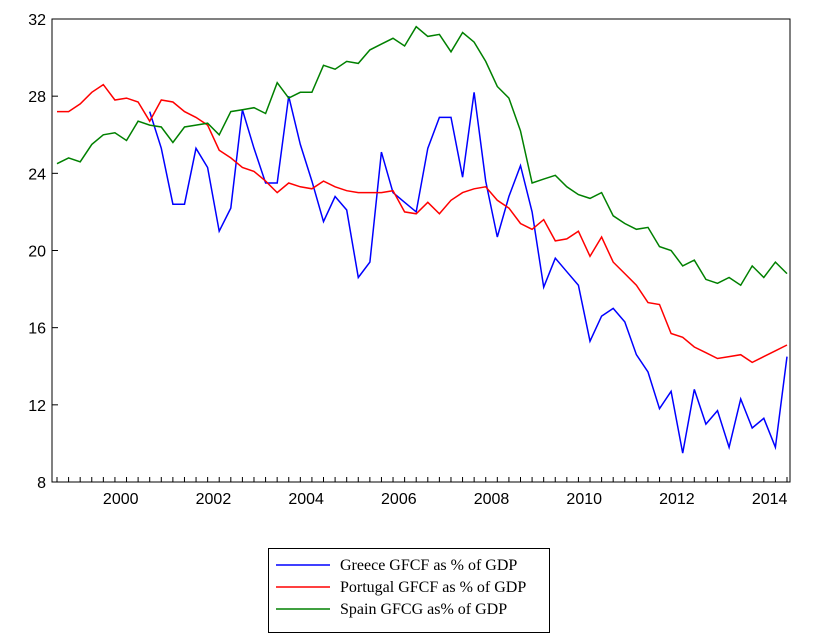  What do you see at coordinates (37, 97) in the screenshot?
I see `y-tick-label: 28` at bounding box center [37, 97].